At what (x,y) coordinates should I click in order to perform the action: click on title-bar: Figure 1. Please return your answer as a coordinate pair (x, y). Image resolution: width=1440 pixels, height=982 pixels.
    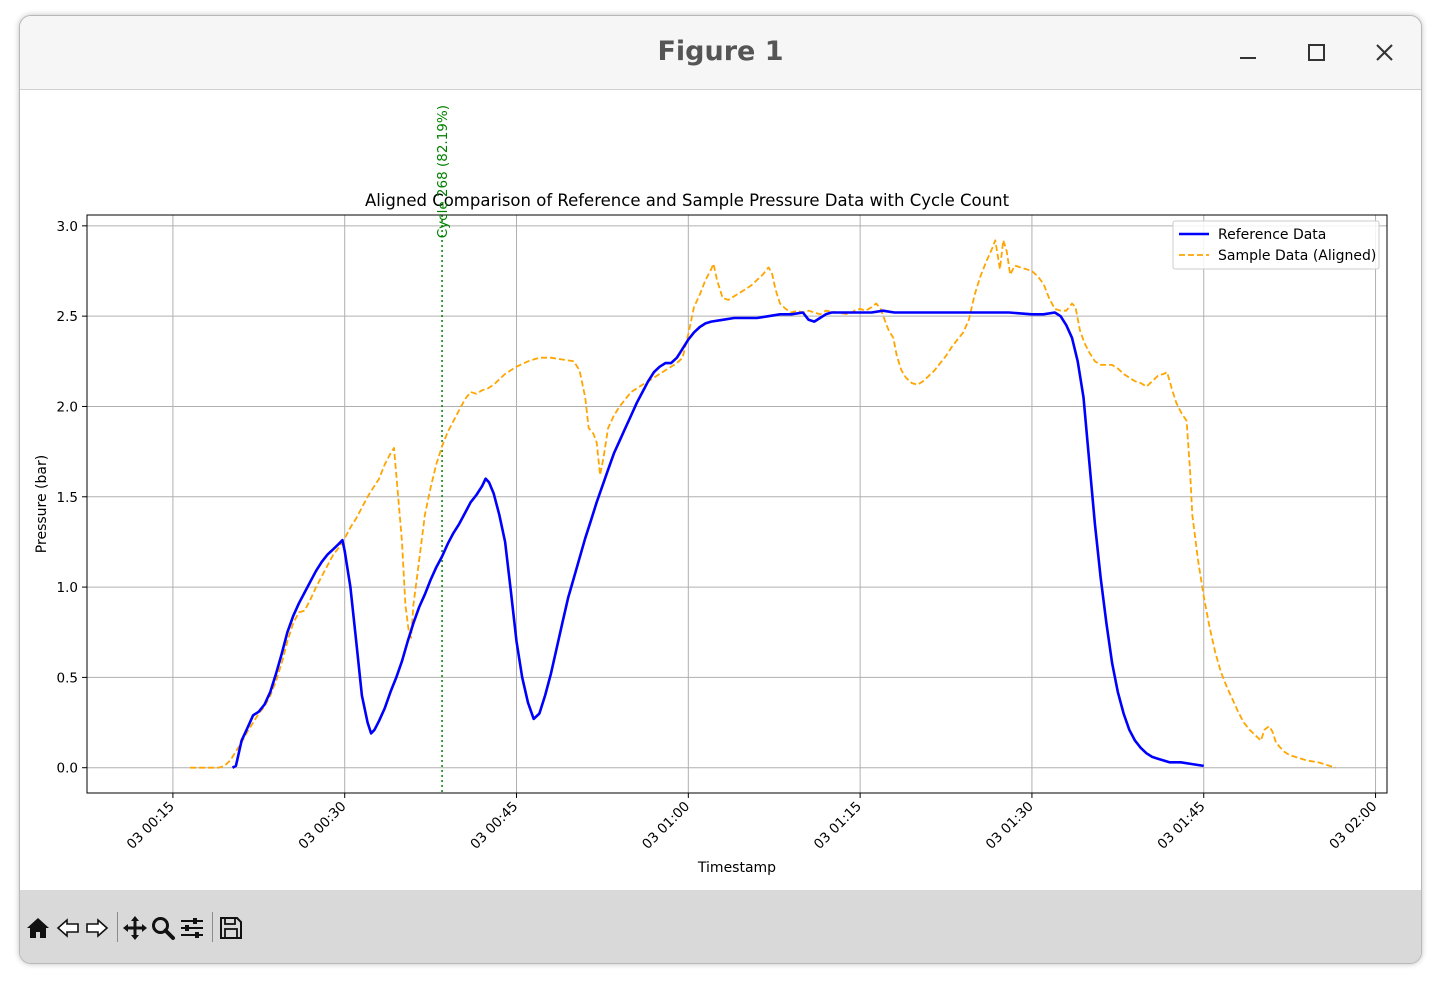
    Looking at the image, I should click on (720, 53).